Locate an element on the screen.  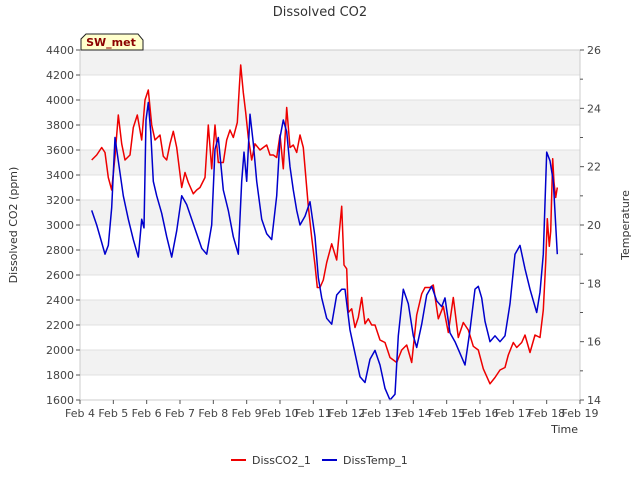
y-tick-label: 2600 is located at coordinates (60, 275).